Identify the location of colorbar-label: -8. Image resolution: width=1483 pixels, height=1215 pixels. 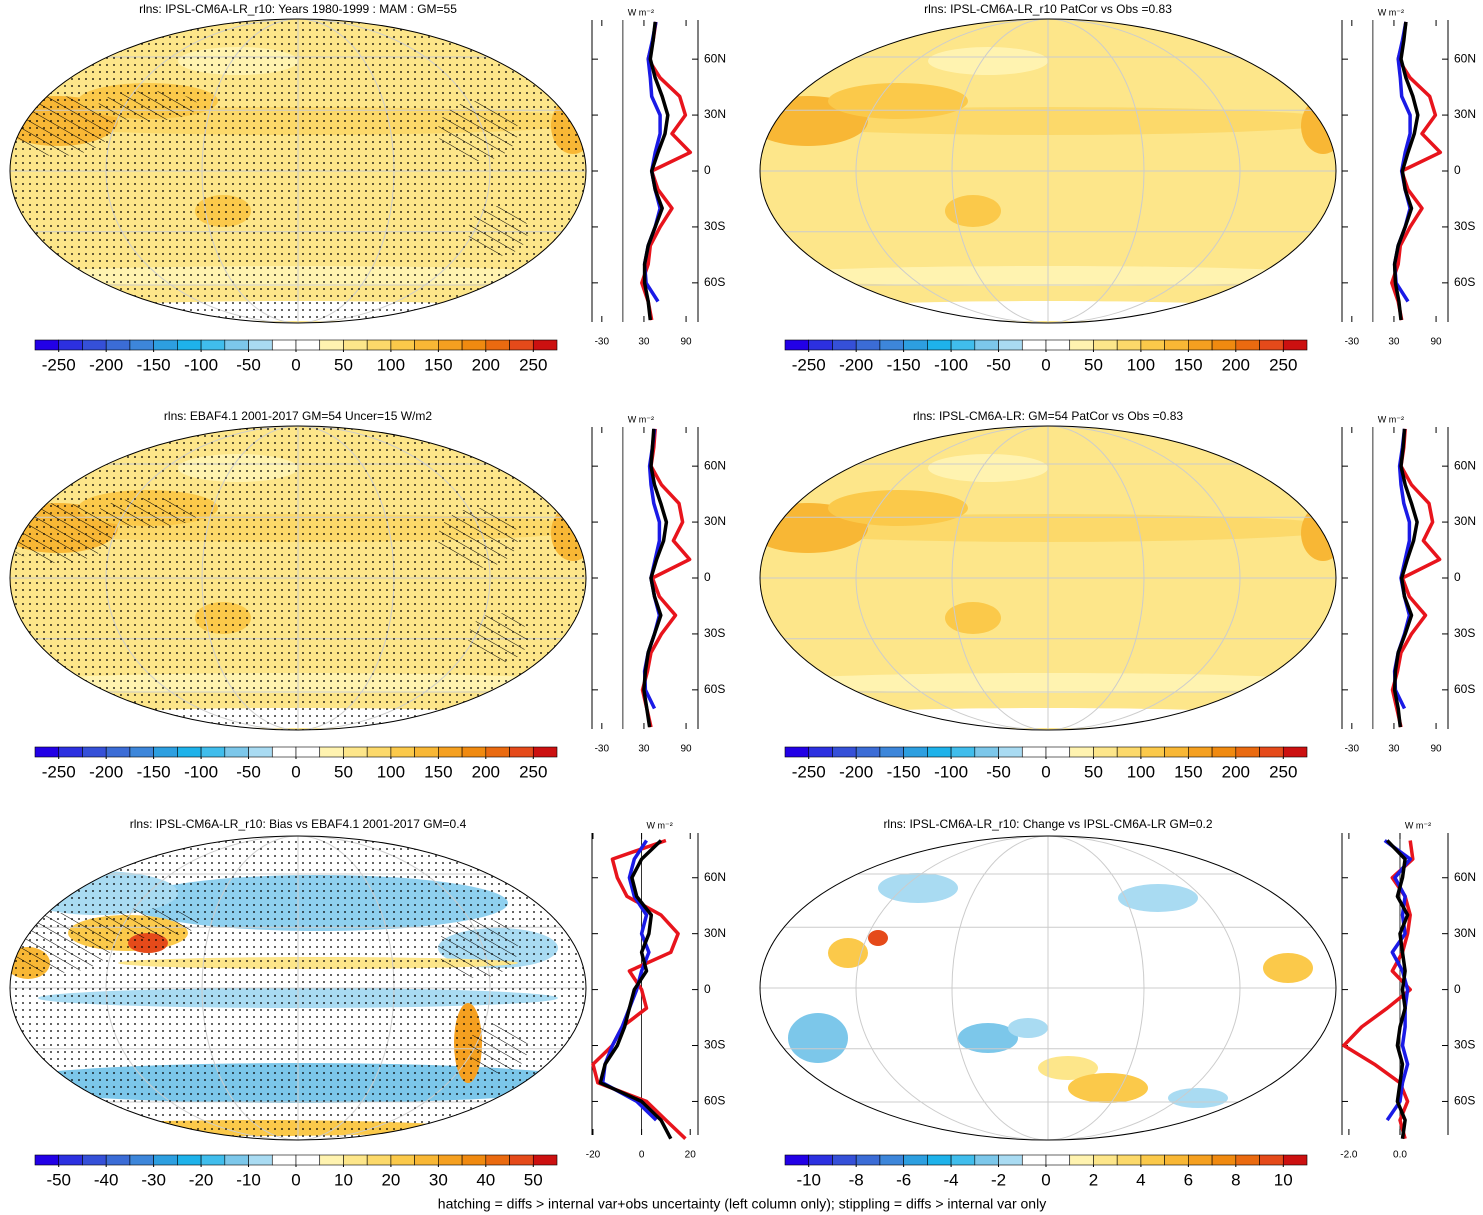
(856, 1179).